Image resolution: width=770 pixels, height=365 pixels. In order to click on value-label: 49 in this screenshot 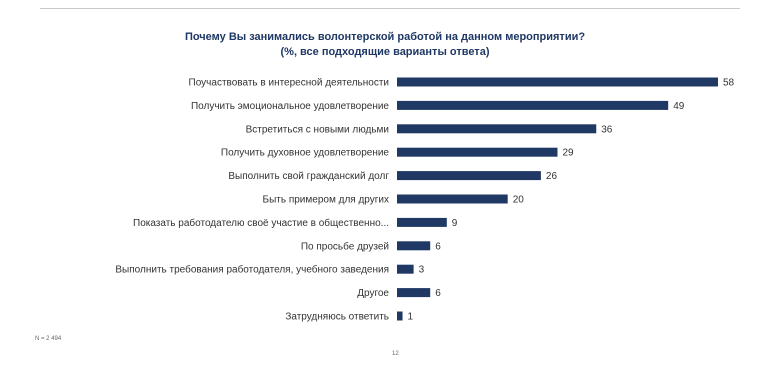, I will do `click(679, 106)`.